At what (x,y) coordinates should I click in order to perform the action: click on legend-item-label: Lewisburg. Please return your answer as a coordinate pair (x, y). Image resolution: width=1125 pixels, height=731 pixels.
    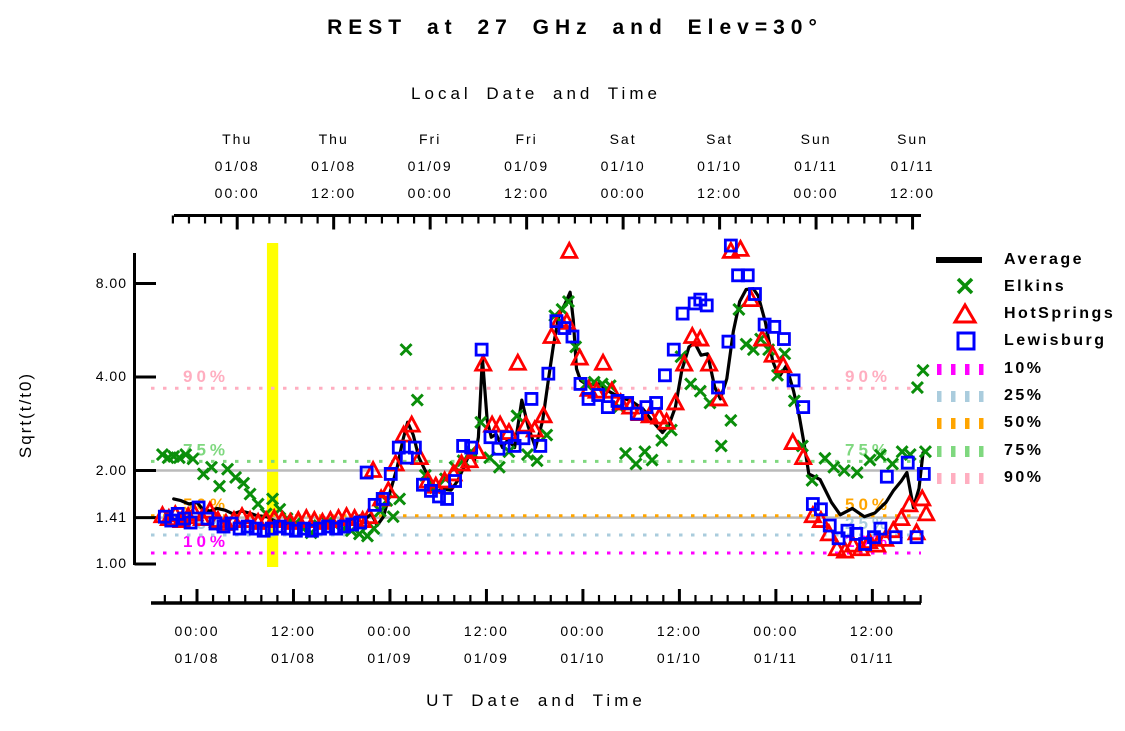
    Looking at the image, I should click on (1055, 341).